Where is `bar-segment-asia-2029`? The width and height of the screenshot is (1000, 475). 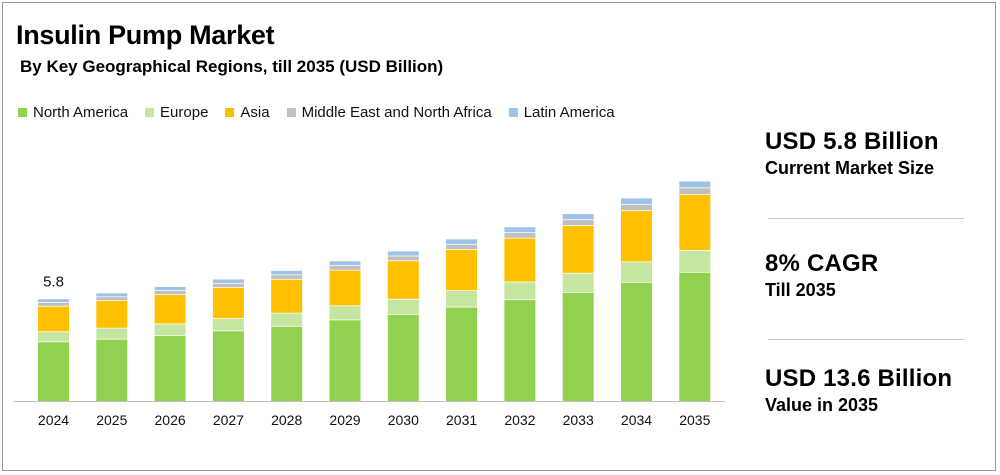 bar-segment-asia-2029 is located at coordinates (345, 288).